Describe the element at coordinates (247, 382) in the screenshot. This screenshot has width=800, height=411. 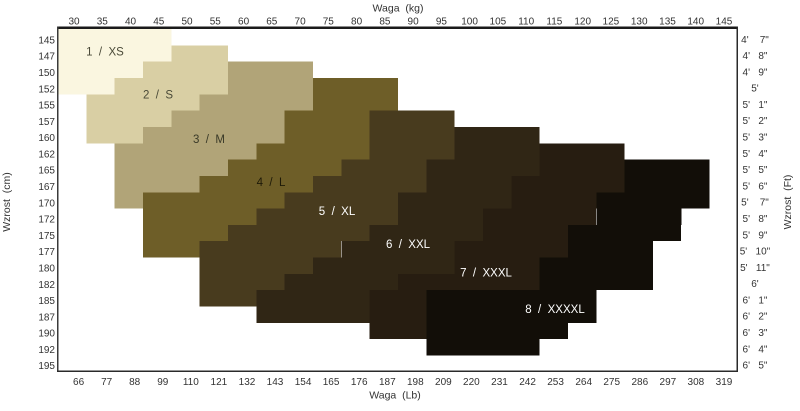
I see `svg-text: 132` at that location.